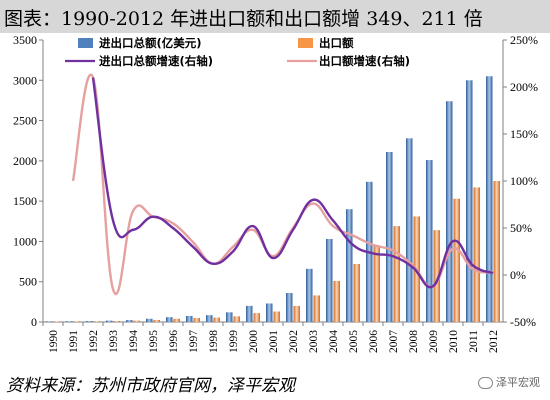 Image resolution: width=550 pixels, height=400 pixels. I want to click on title-bar: 图表：1990-2012 年进出口额和出口额增 349、211 倍, so click(275, 16).